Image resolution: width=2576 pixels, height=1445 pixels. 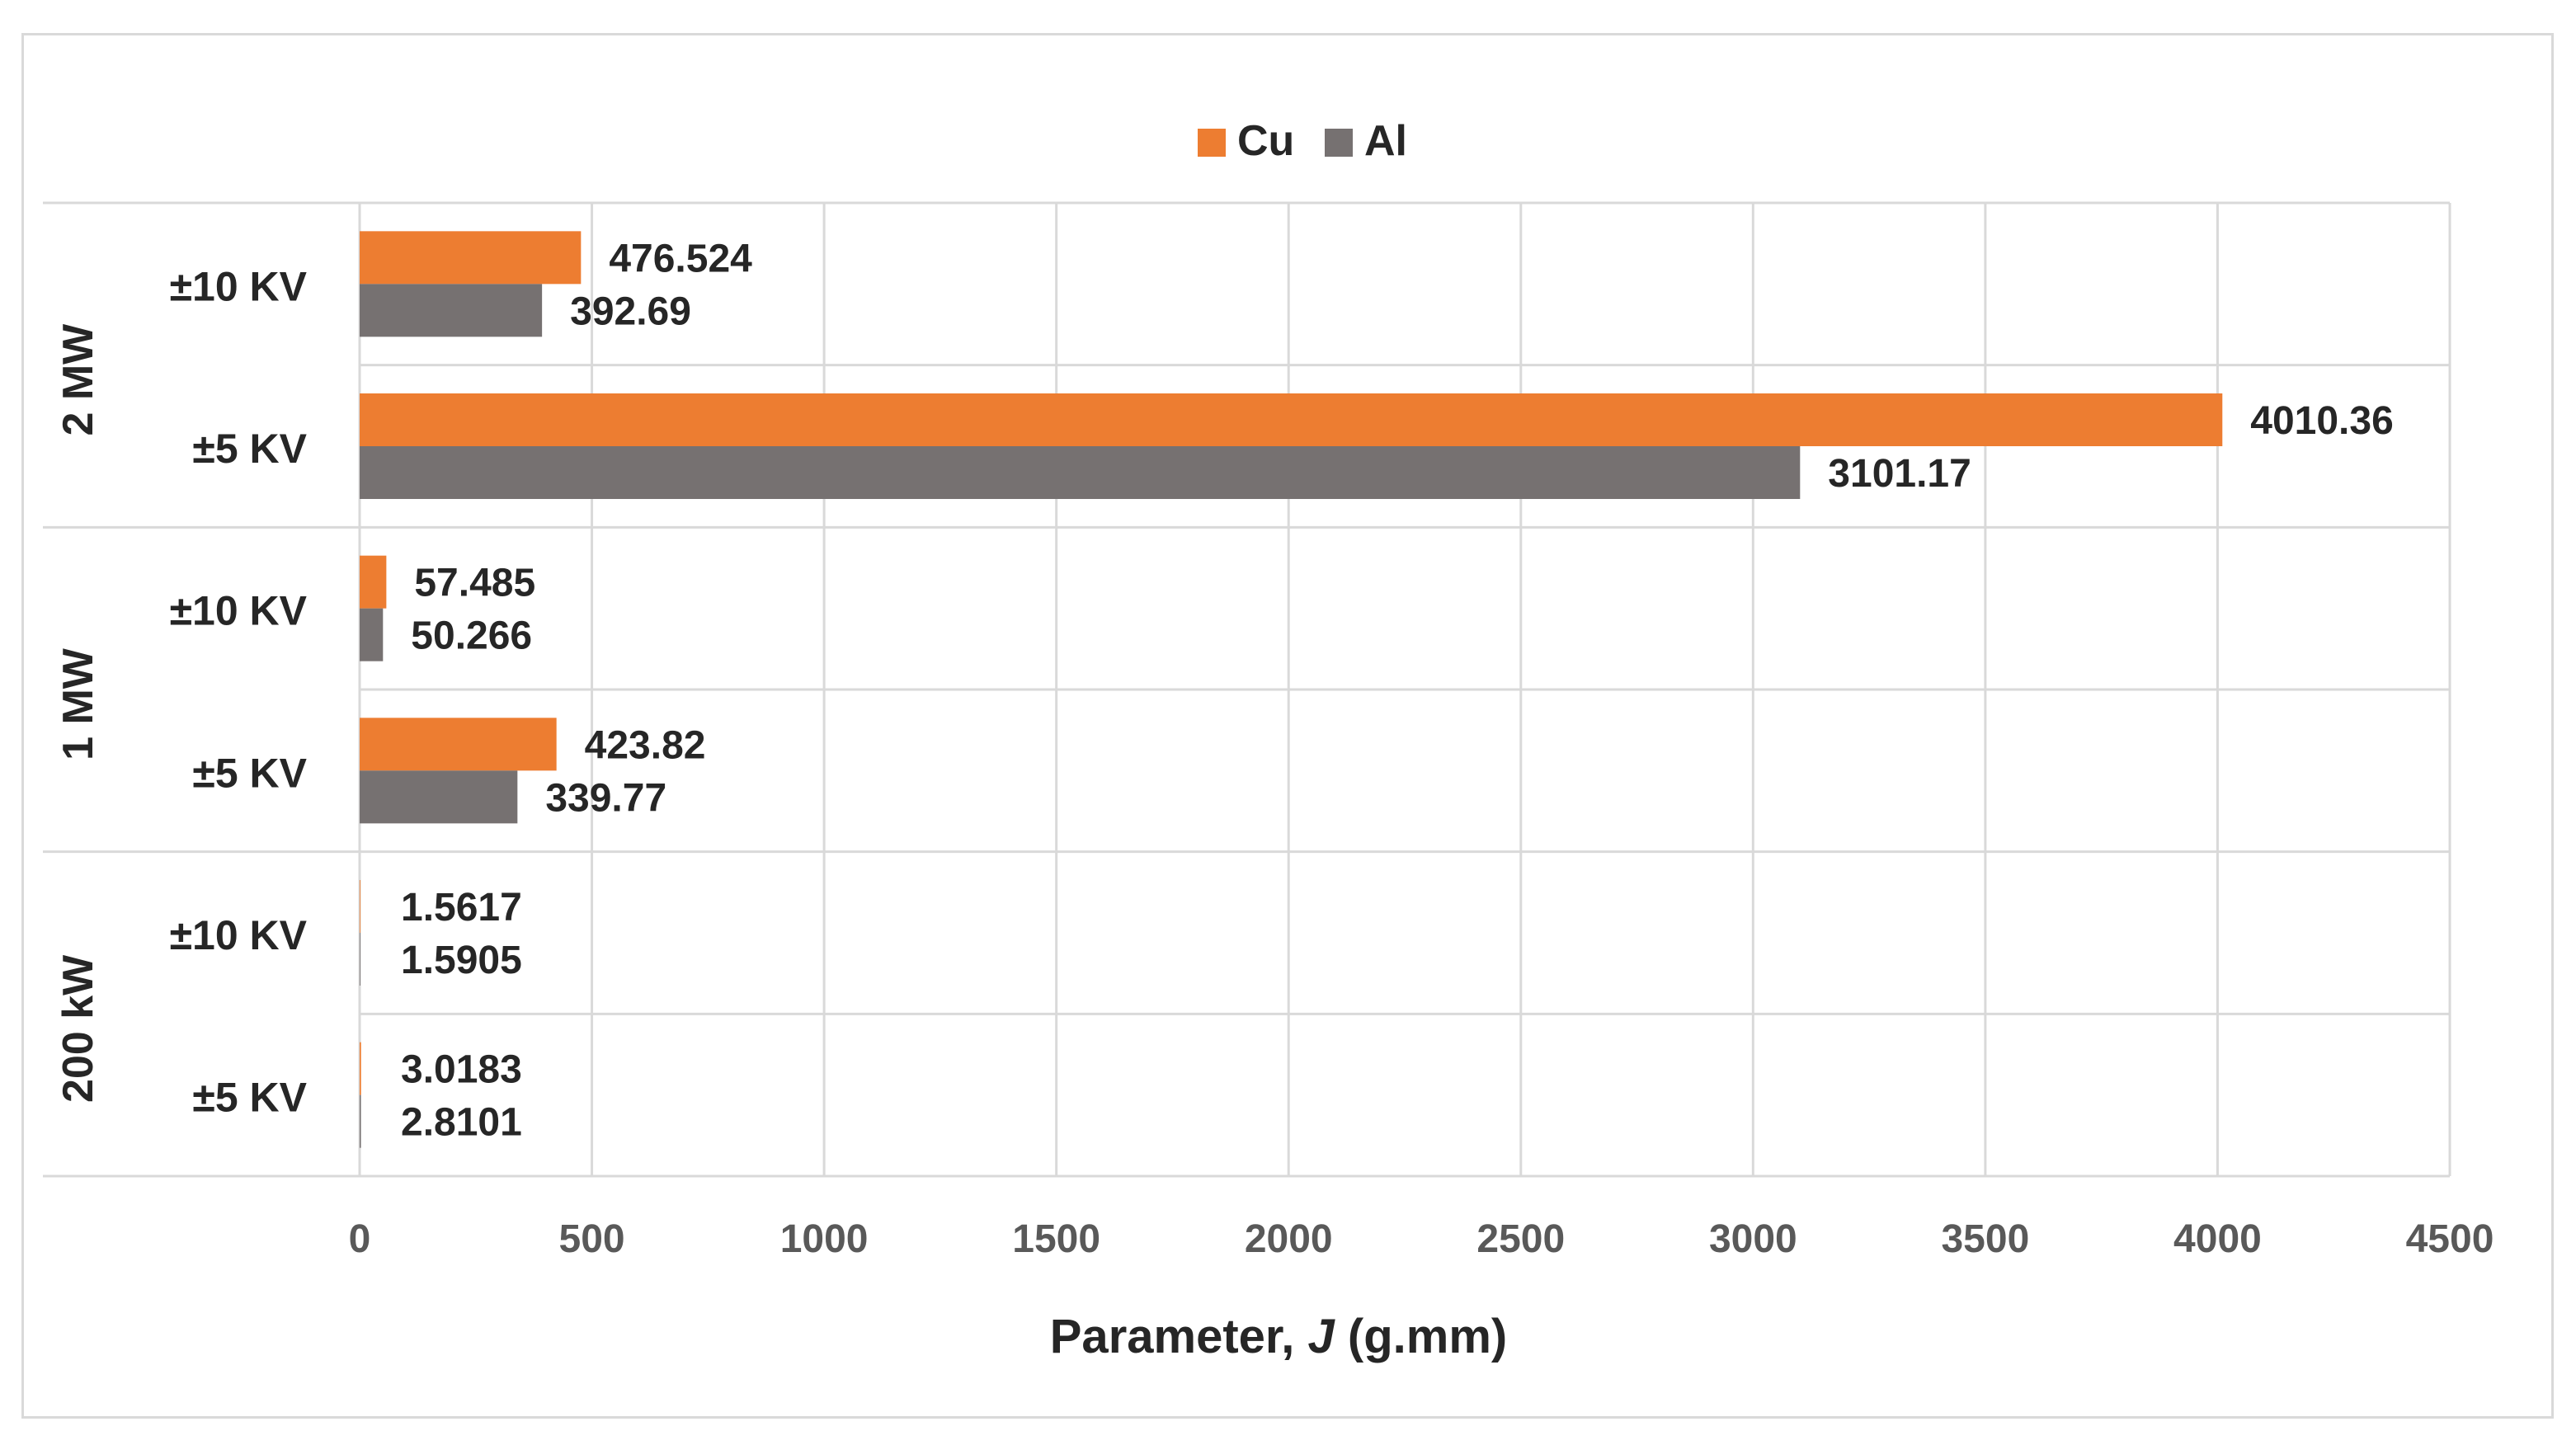 What do you see at coordinates (605, 798) in the screenshot?
I see `data-label-al: 339.77` at bounding box center [605, 798].